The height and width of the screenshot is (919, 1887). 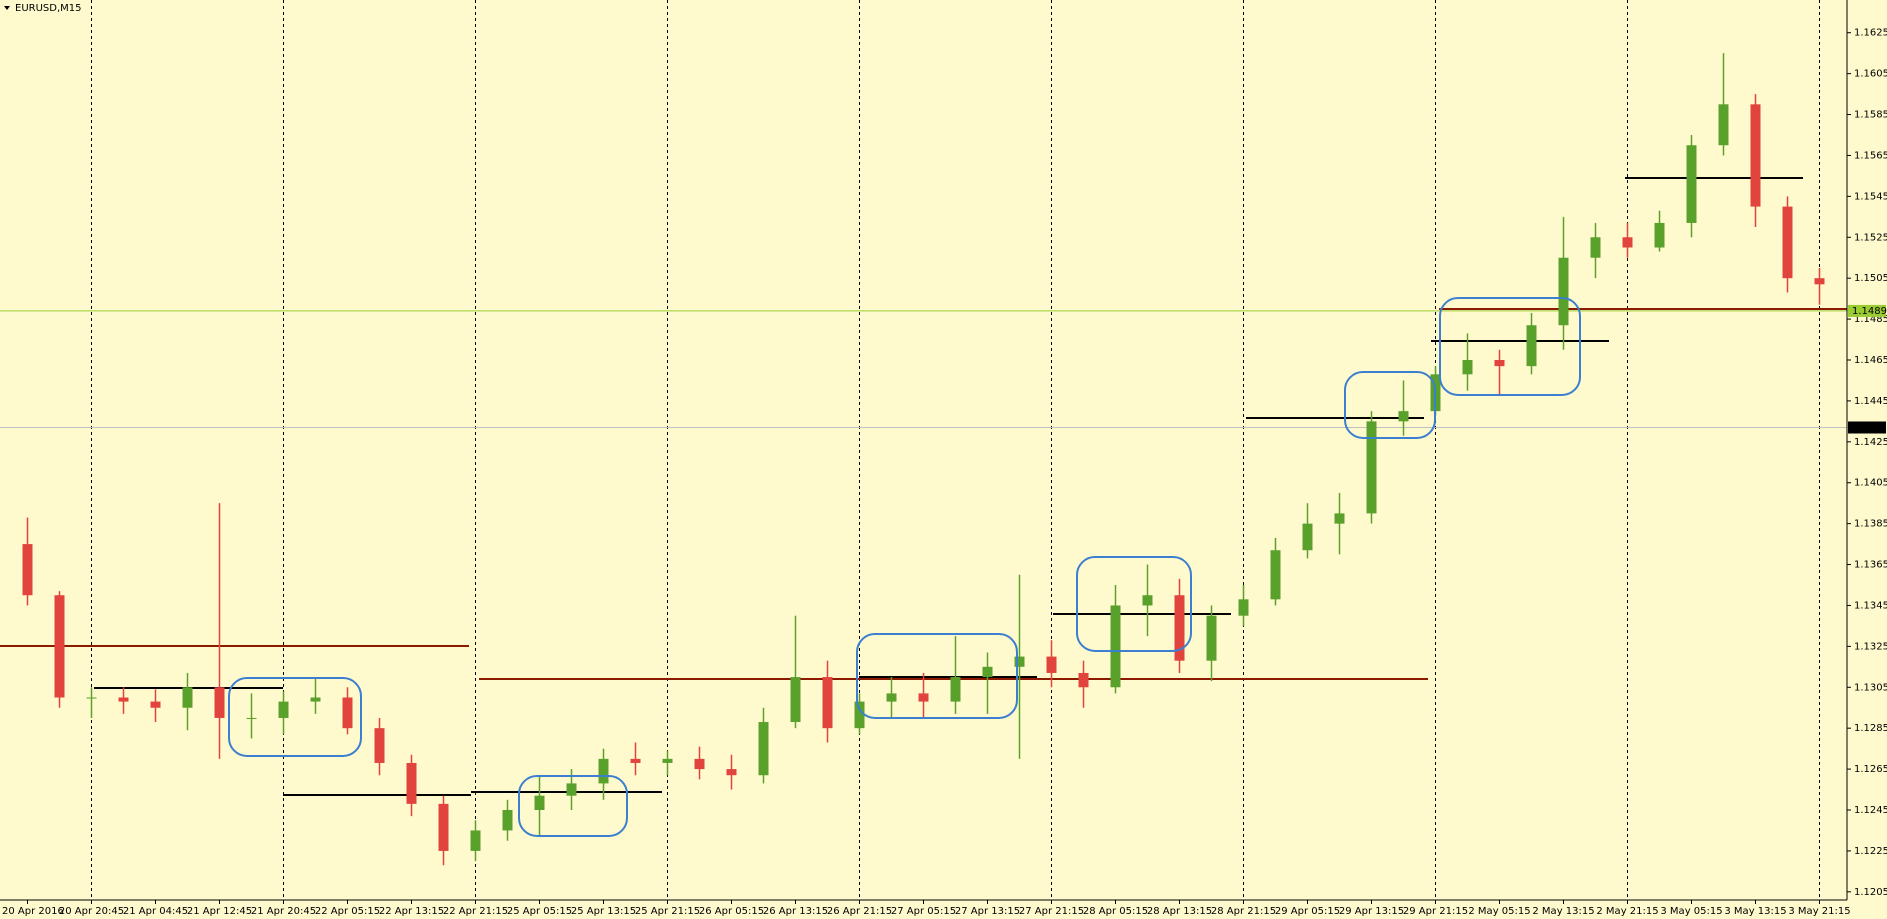 What do you see at coordinates (539, 911) in the screenshot?
I see `x-tick-label: 25 Apr 05:15` at bounding box center [539, 911].